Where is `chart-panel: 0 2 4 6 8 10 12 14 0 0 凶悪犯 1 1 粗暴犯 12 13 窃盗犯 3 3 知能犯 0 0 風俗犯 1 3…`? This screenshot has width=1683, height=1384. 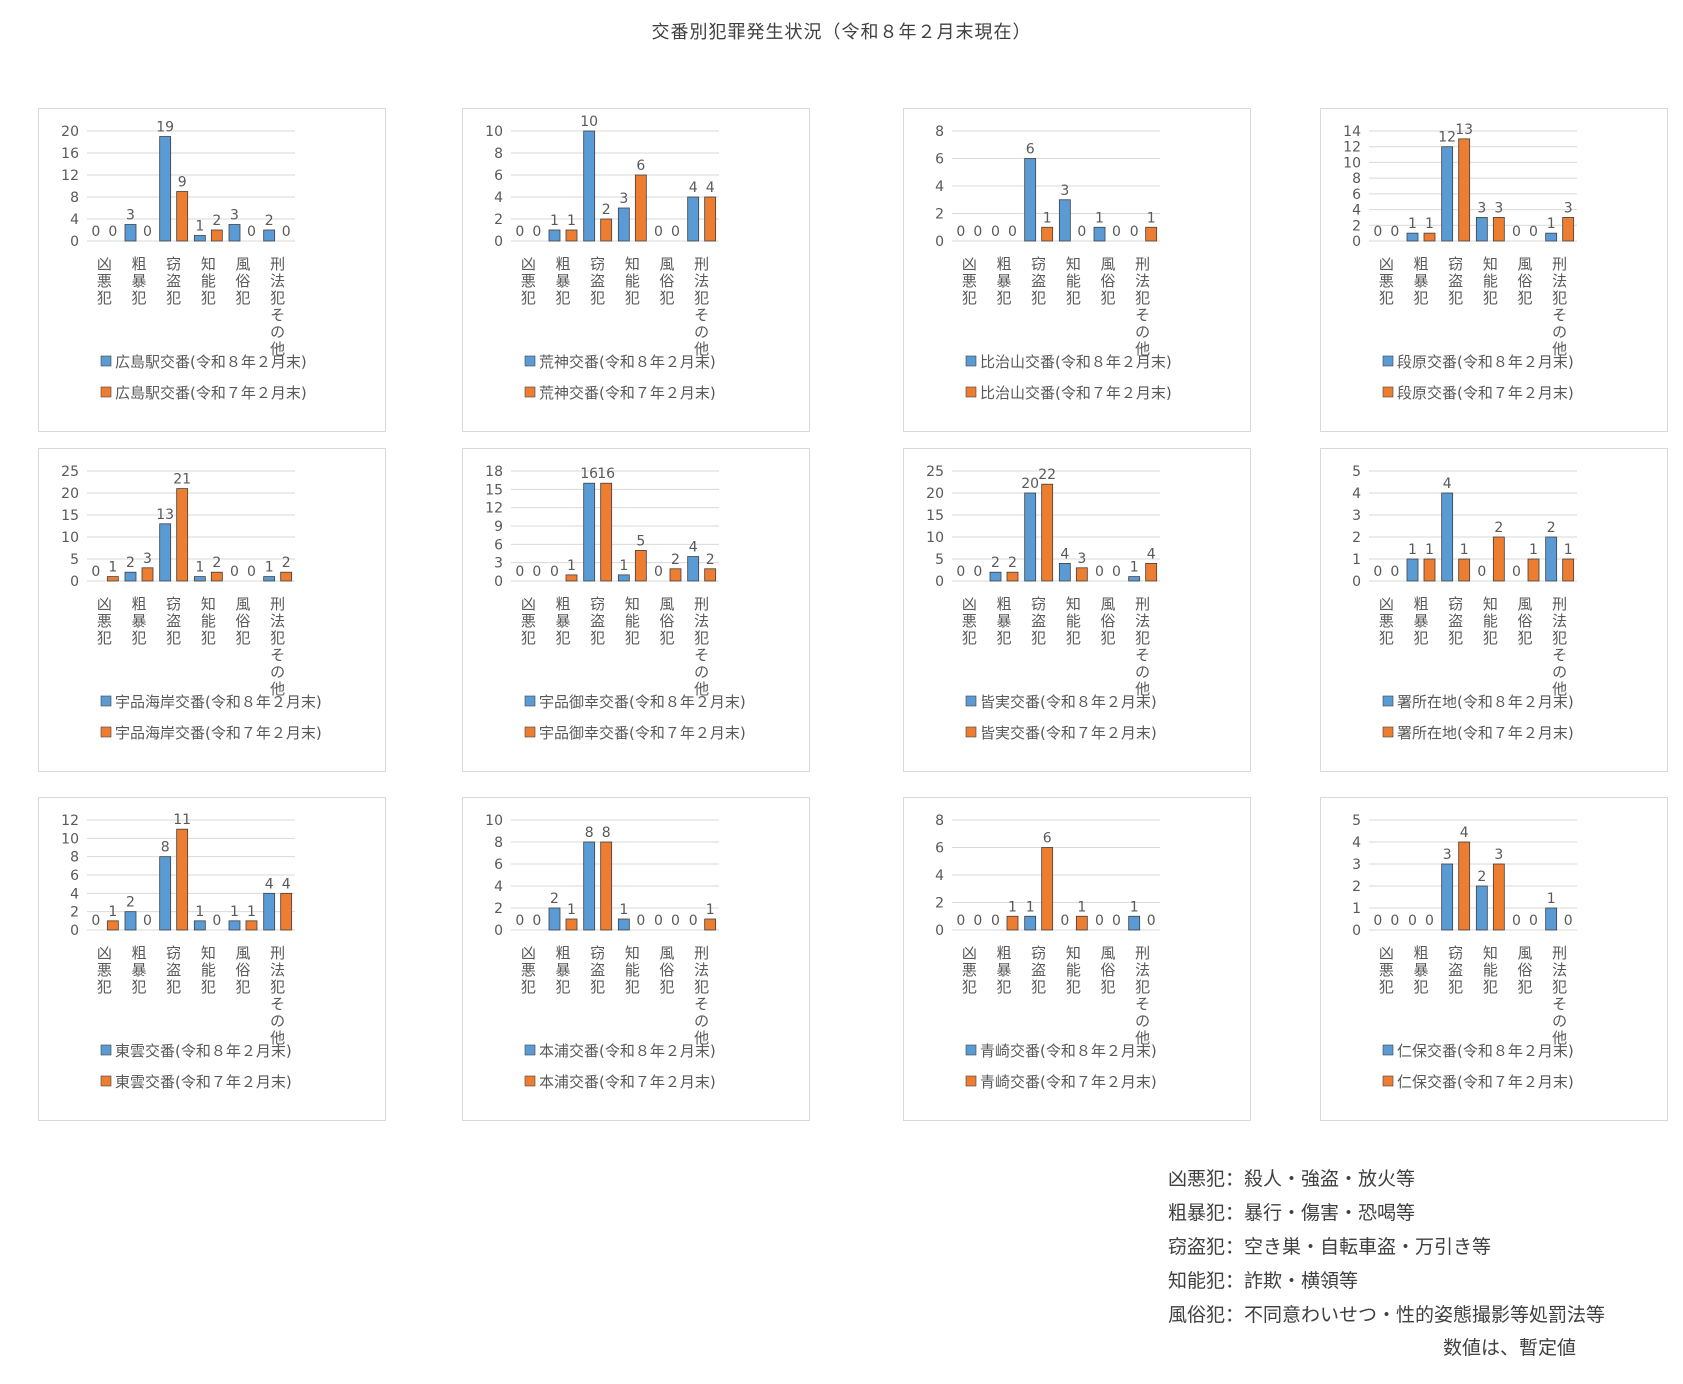
chart-panel: 0 2 4 6 8 10 12 14 0 0 凶悪犯 1 1 粗暴犯 12 13 窃盗犯 3 3 知能犯 0 0 風俗犯 1 3… is located at coordinates (1494, 270).